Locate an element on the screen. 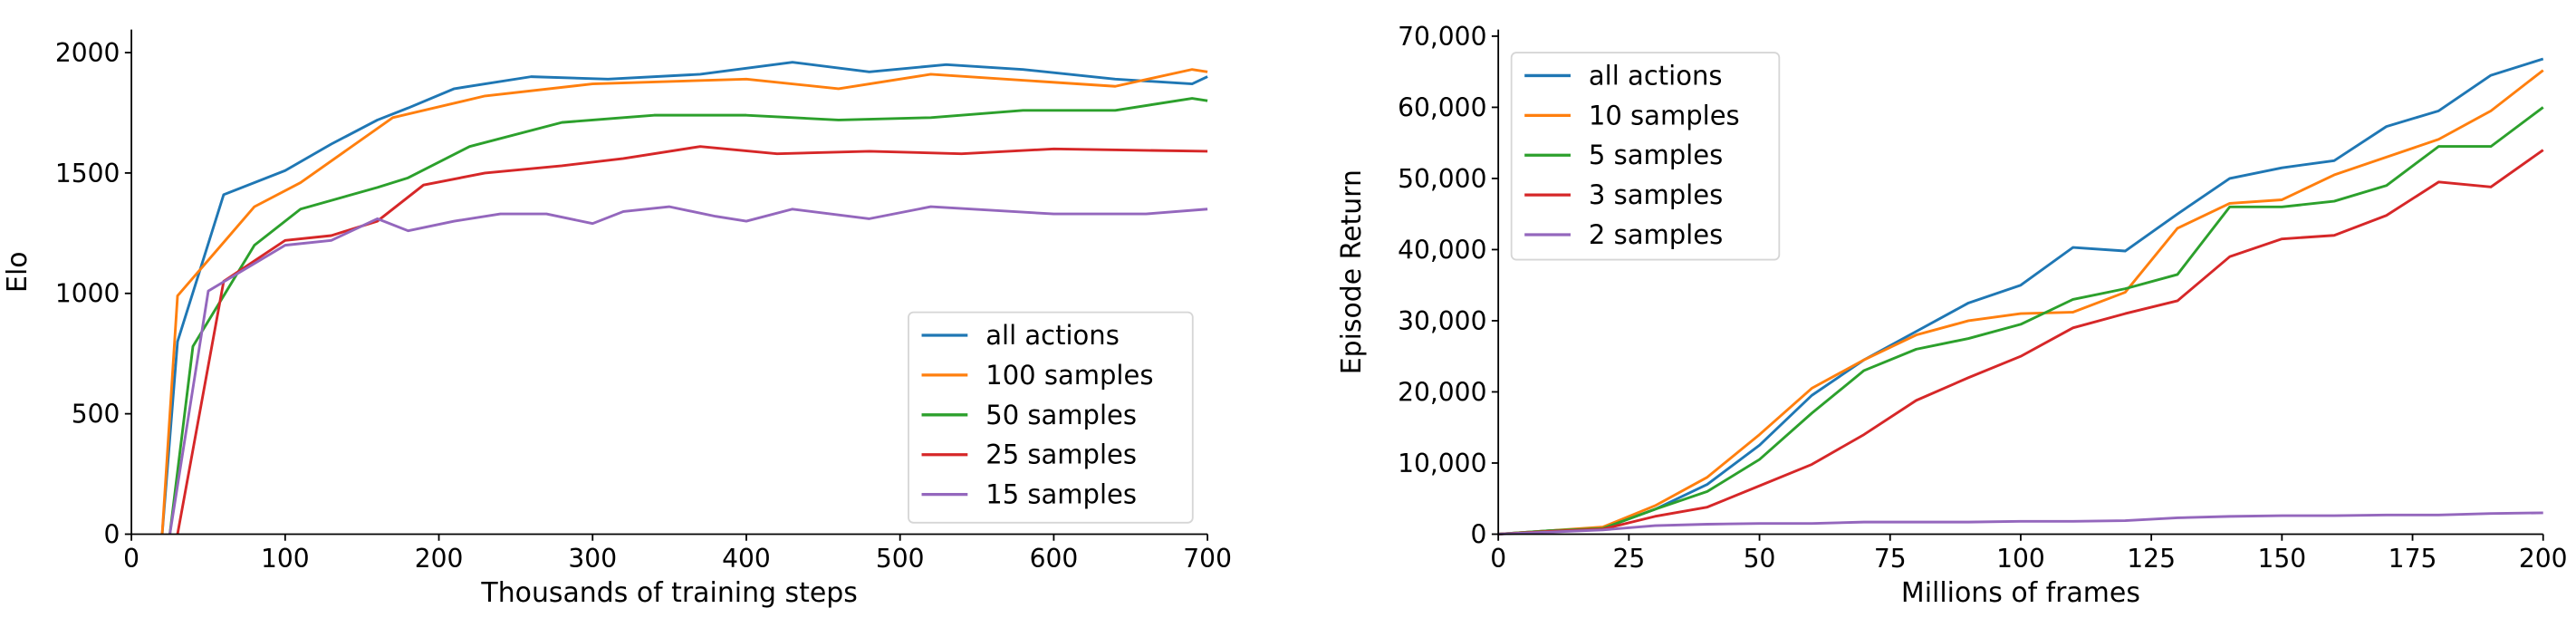 The height and width of the screenshot is (618, 2576). y-tick-label: 500 is located at coordinates (96, 415).